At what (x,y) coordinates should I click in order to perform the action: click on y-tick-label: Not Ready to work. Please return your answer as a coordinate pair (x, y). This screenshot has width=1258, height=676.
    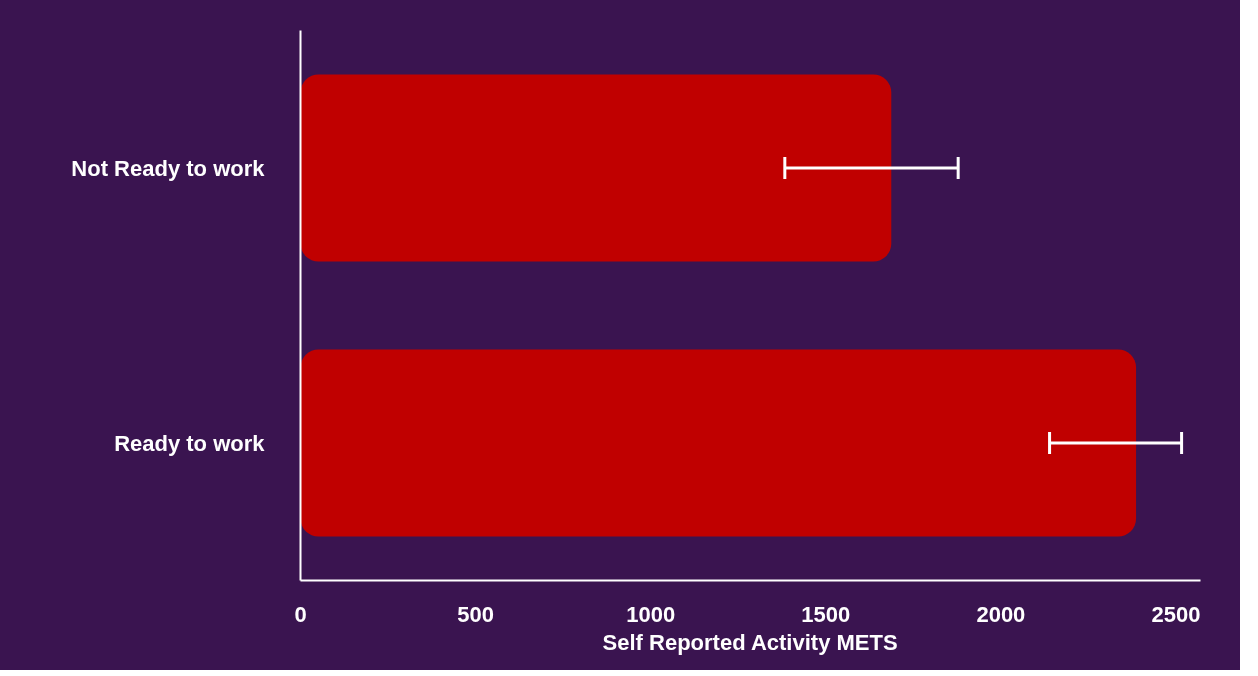
    Looking at the image, I should click on (168, 168).